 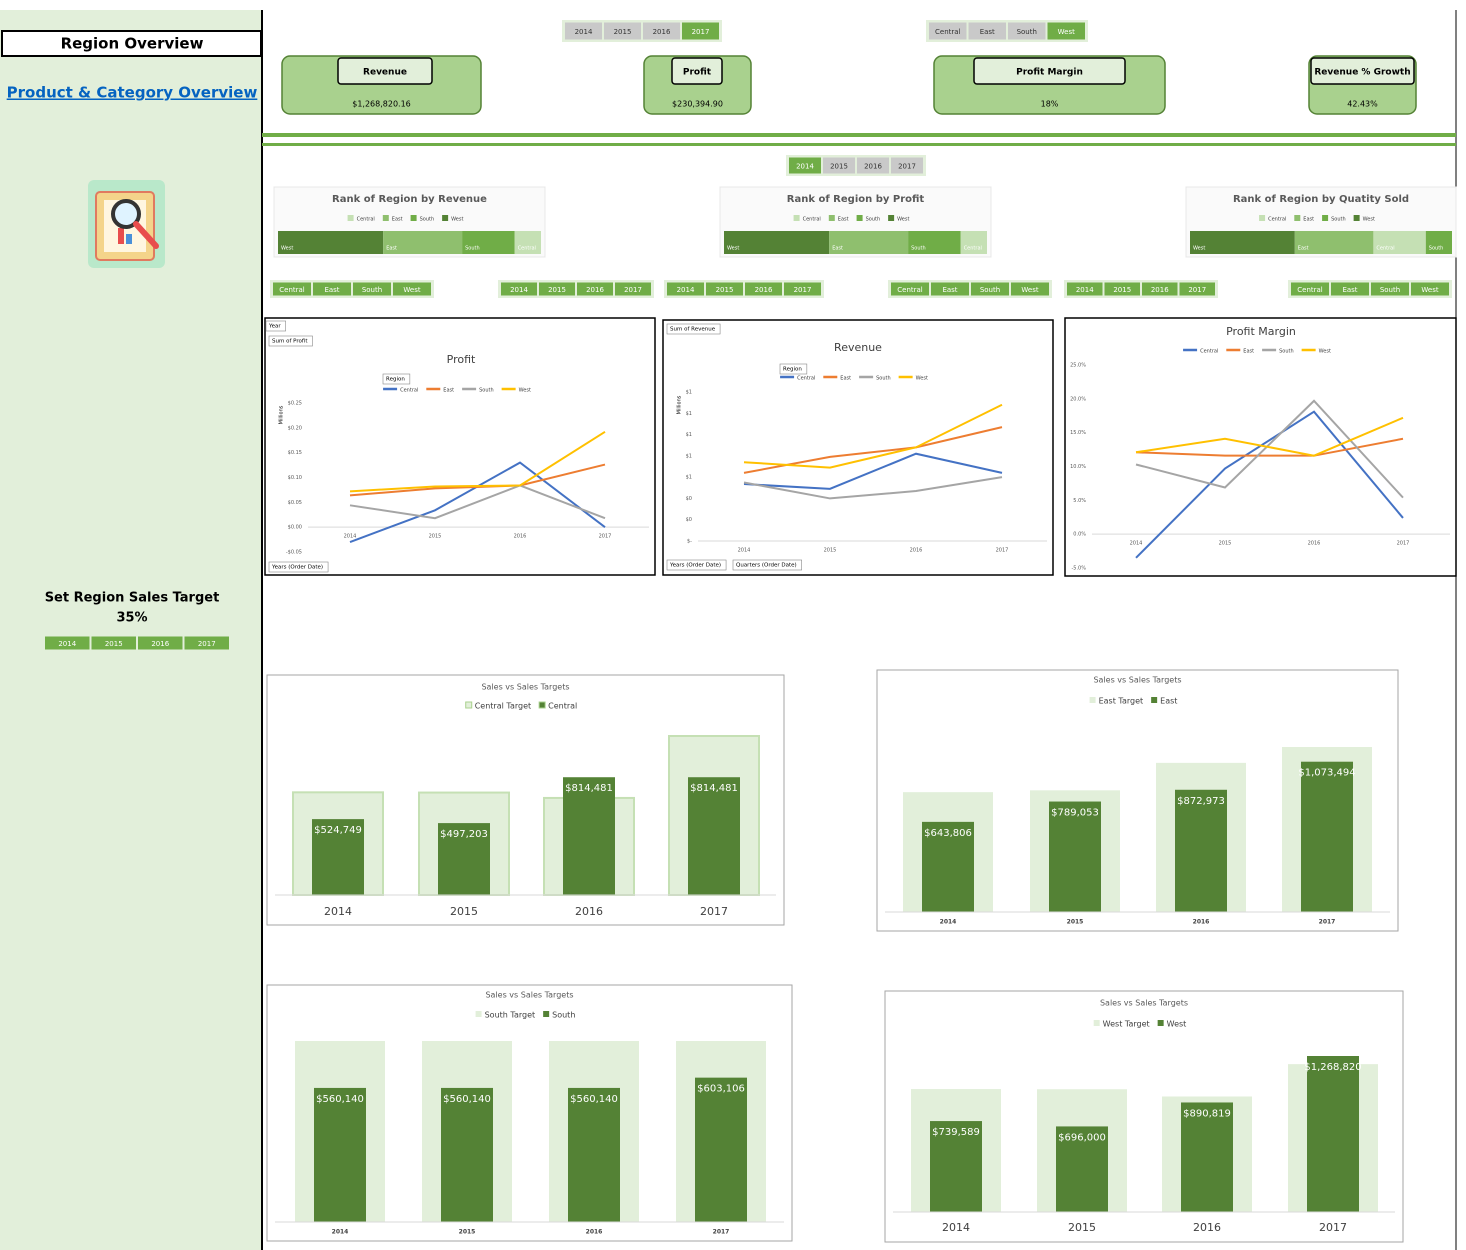 I want to click on field-button-label: Quarters (Order Date), so click(x=766, y=566).